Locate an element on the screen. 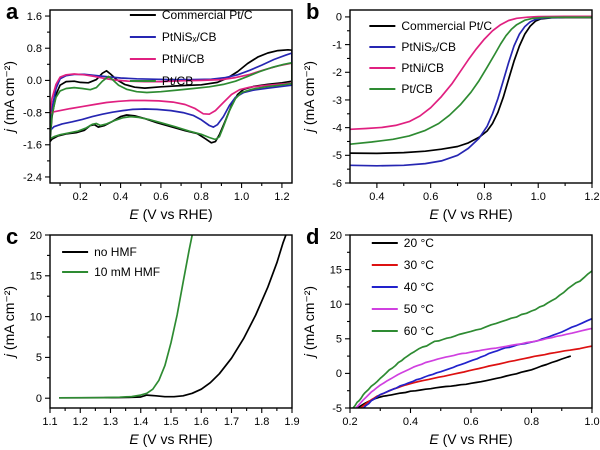  legend-item-no-hmf: no HMF is located at coordinates (99, 252).